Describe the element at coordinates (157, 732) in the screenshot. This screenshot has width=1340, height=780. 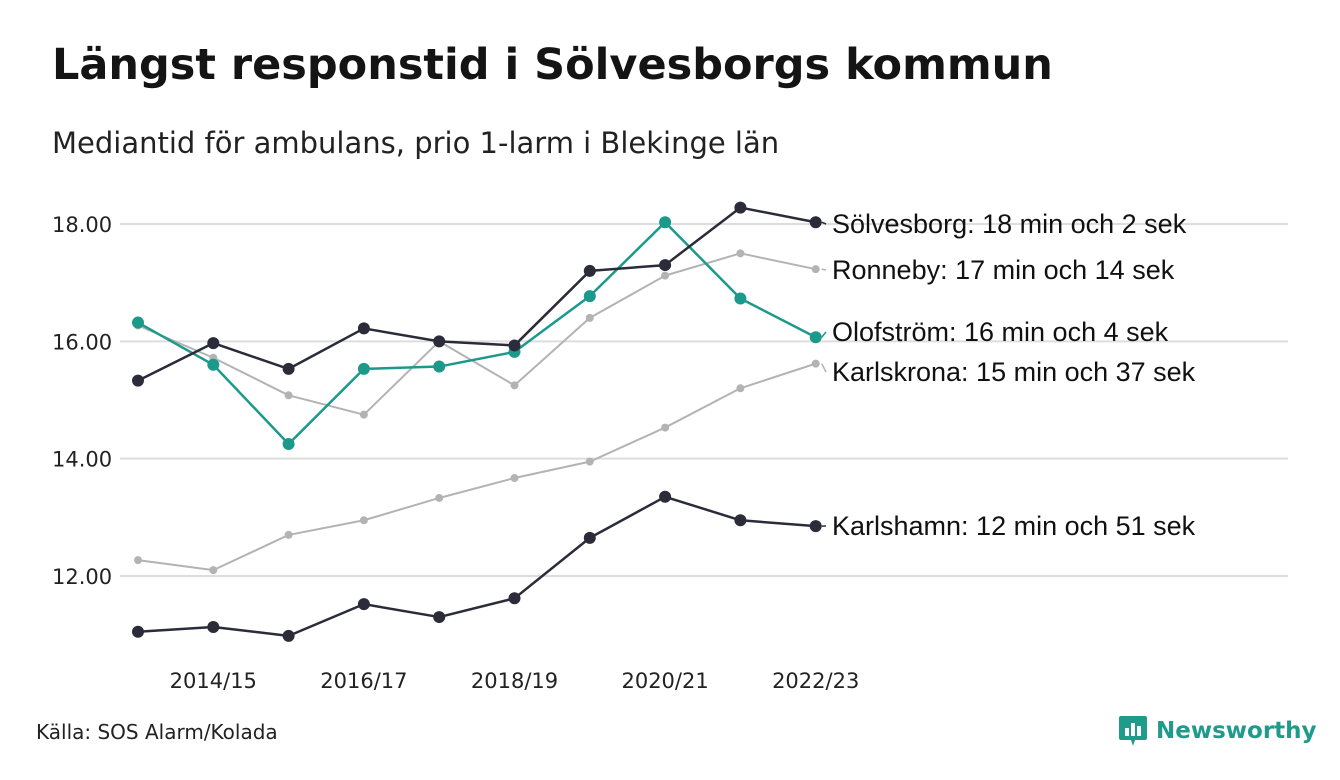
I see `source-note: Källa: SOS Alarm/Kolada` at that location.